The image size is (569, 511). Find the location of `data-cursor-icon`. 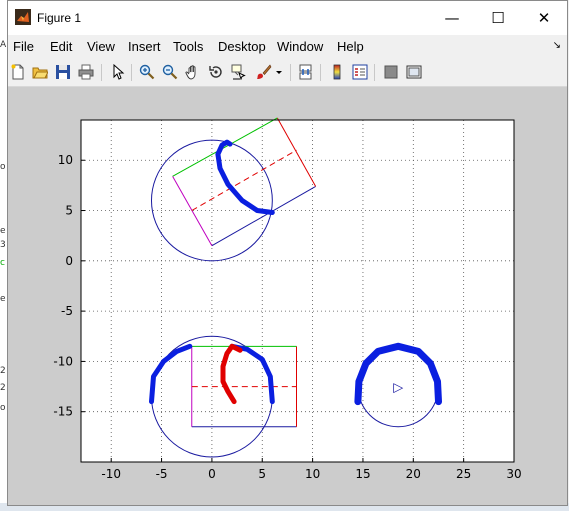

data-cursor-icon is located at coordinates (239, 72).